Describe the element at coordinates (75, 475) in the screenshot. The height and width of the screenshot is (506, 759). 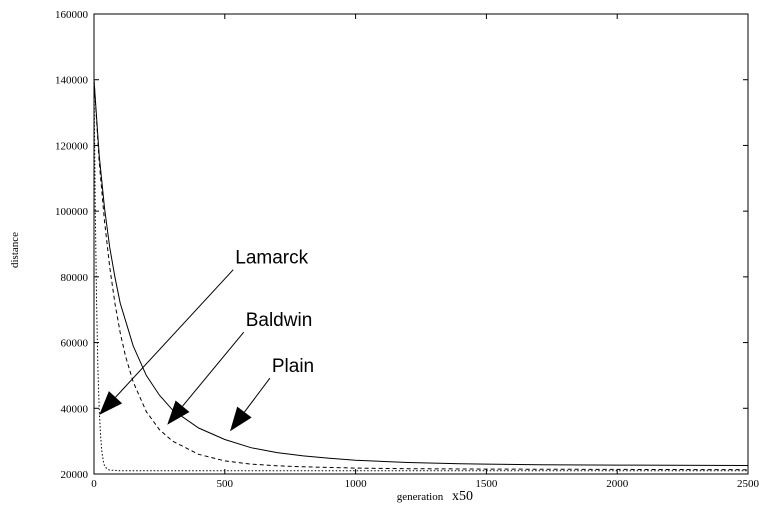
I see `y-tick-label: 20000` at that location.